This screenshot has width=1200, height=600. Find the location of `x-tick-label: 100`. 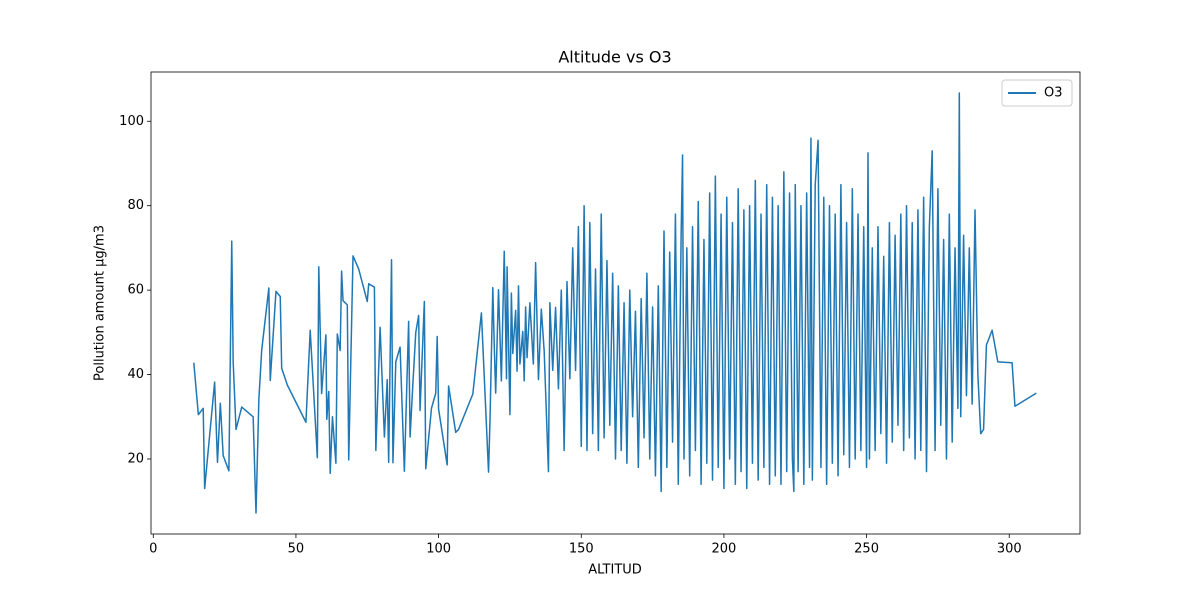

x-tick-label: 100 is located at coordinates (438, 549).